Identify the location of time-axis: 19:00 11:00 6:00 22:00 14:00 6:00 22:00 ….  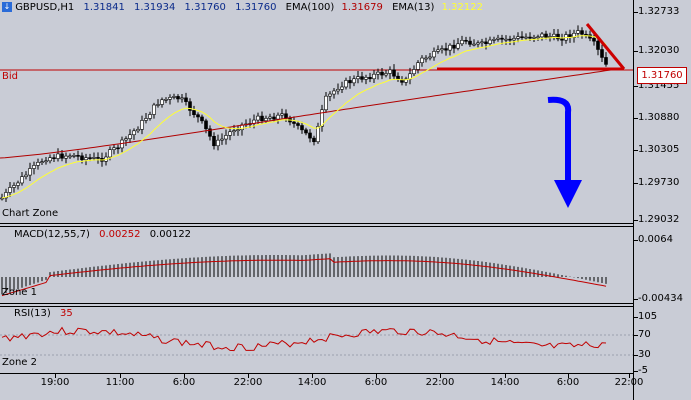
(321, 387).